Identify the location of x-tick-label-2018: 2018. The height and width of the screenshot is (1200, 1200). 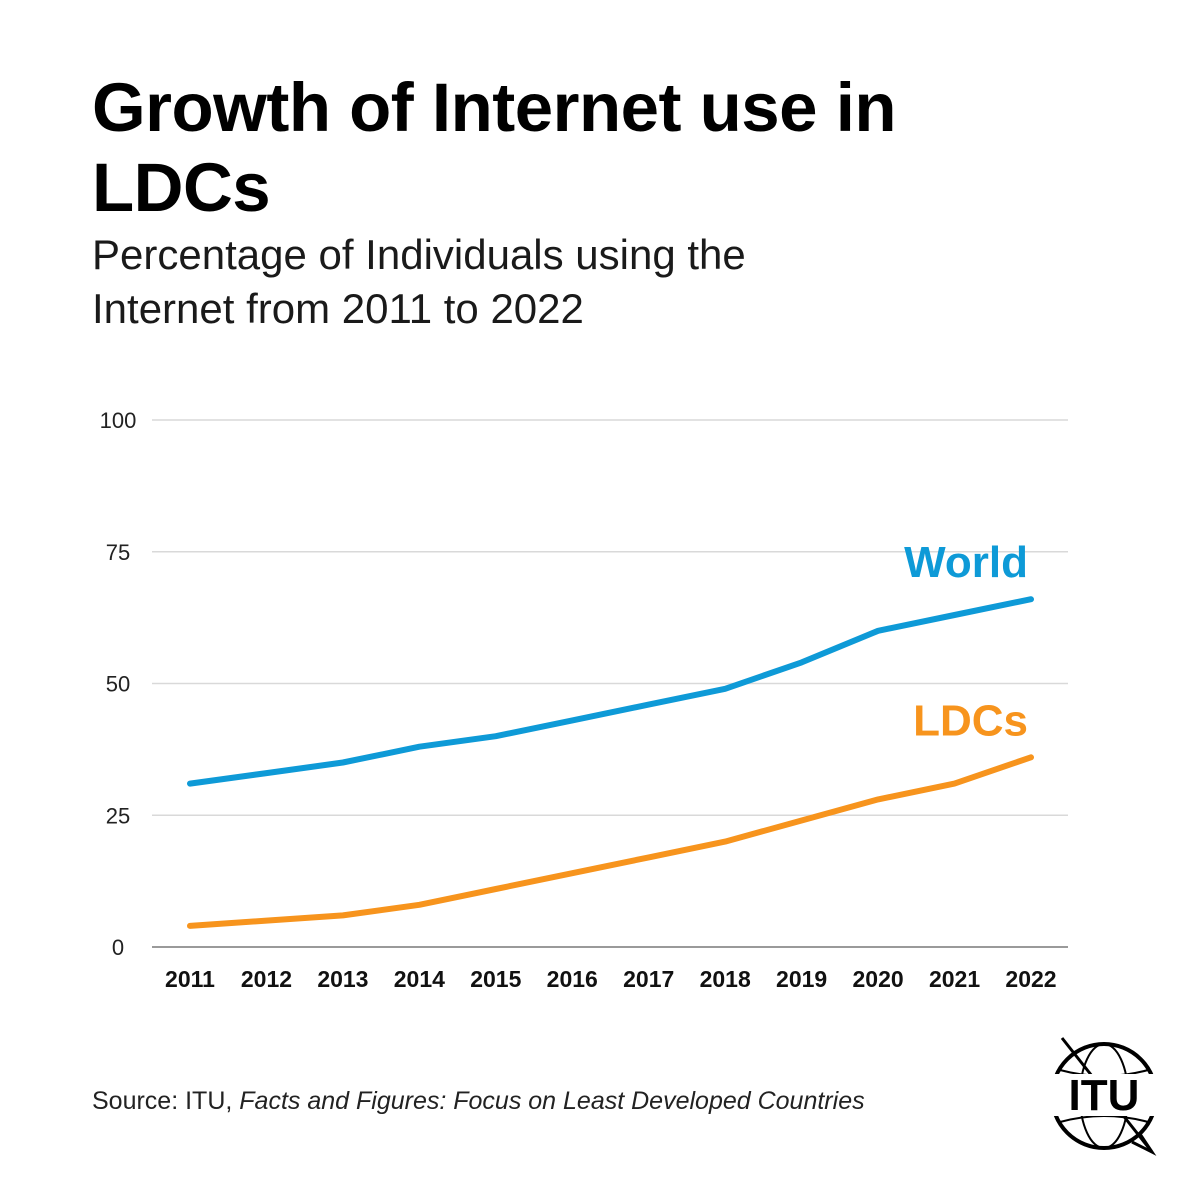
(725, 979).